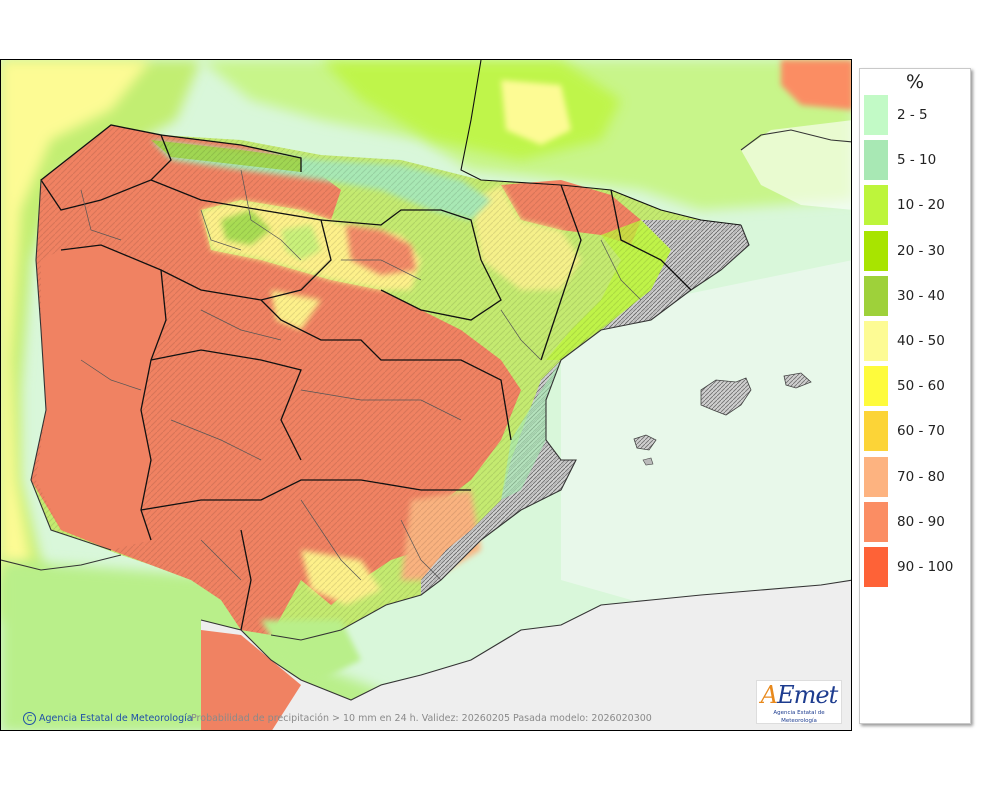 Image resolution: width=1000 pixels, height=790 pixels. What do you see at coordinates (915, 82) in the screenshot?
I see `legend-unit: %` at bounding box center [915, 82].